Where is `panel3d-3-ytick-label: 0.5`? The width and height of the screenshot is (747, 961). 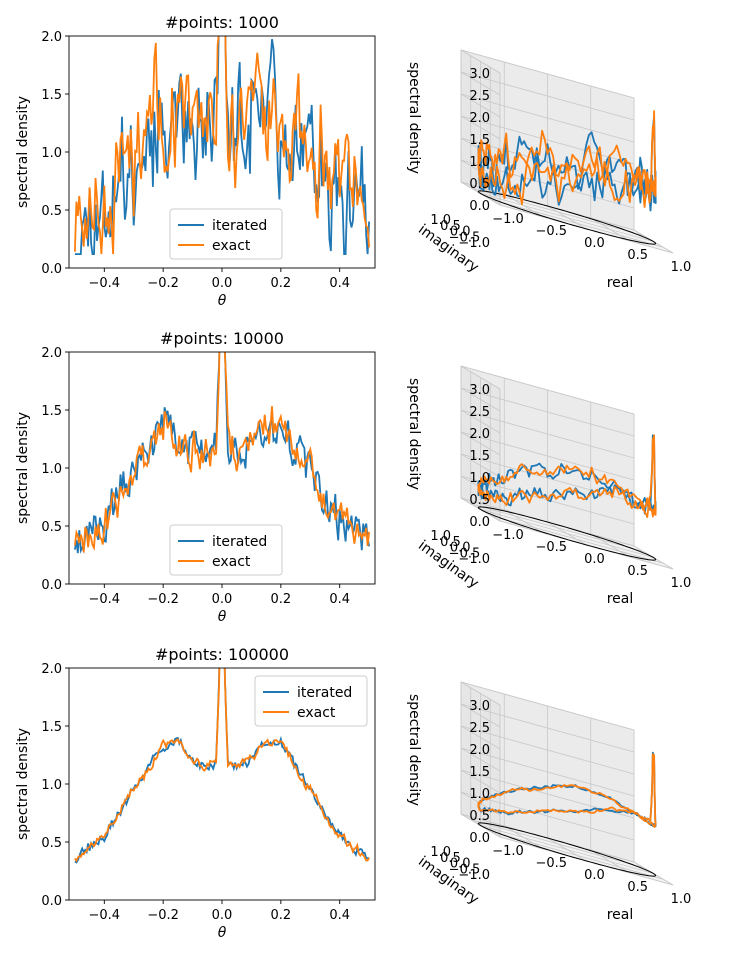
panel3d-3-ytick-label: 0.5 is located at coordinates (450, 858).